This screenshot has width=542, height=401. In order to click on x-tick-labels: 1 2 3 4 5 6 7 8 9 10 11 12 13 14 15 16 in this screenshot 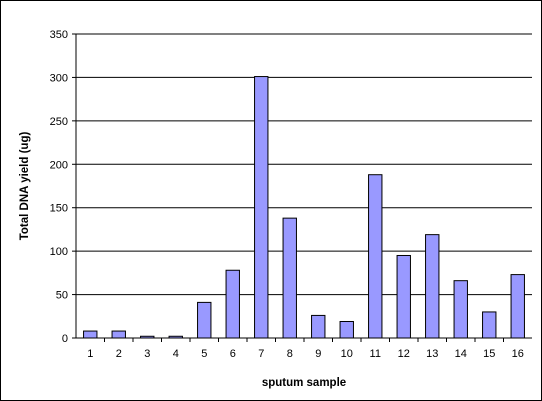, I will do `click(305, 349)`.